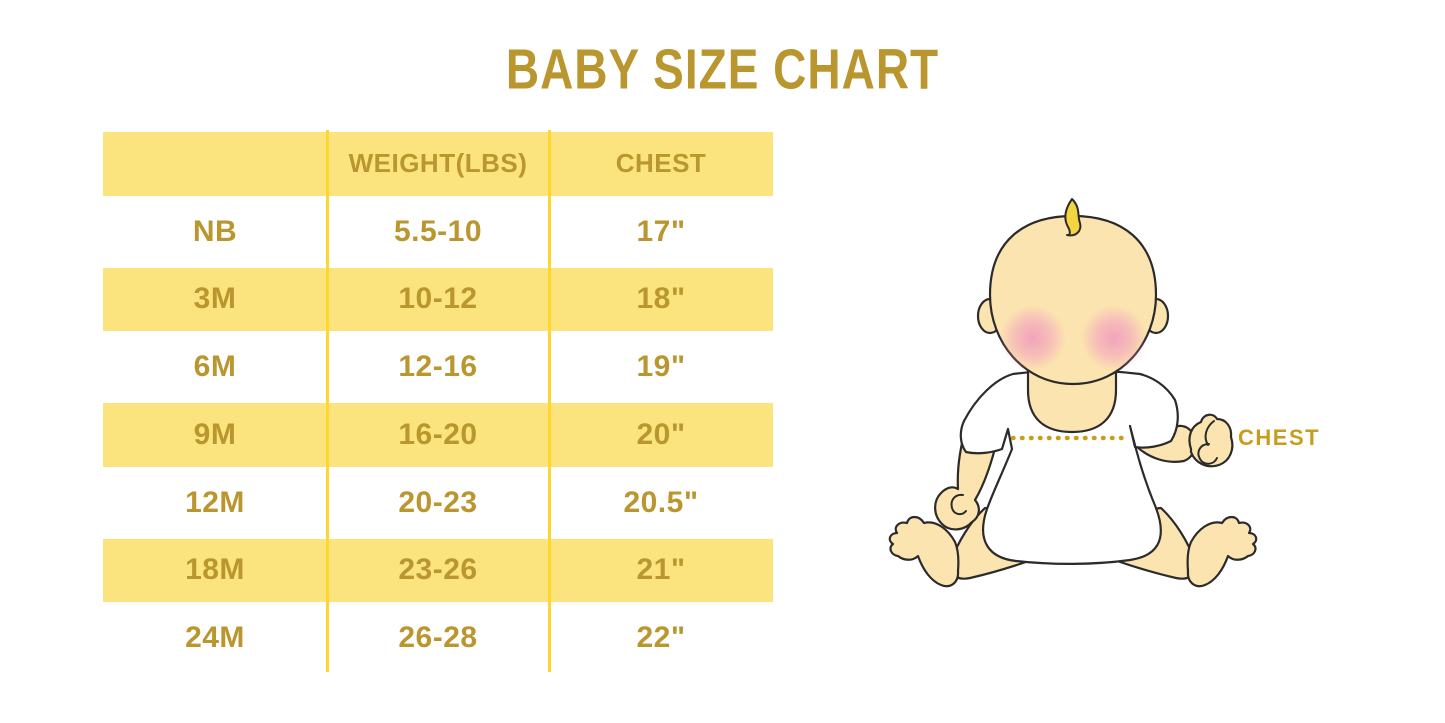  I want to click on table-row: 6M 12-16 19", so click(438, 367).